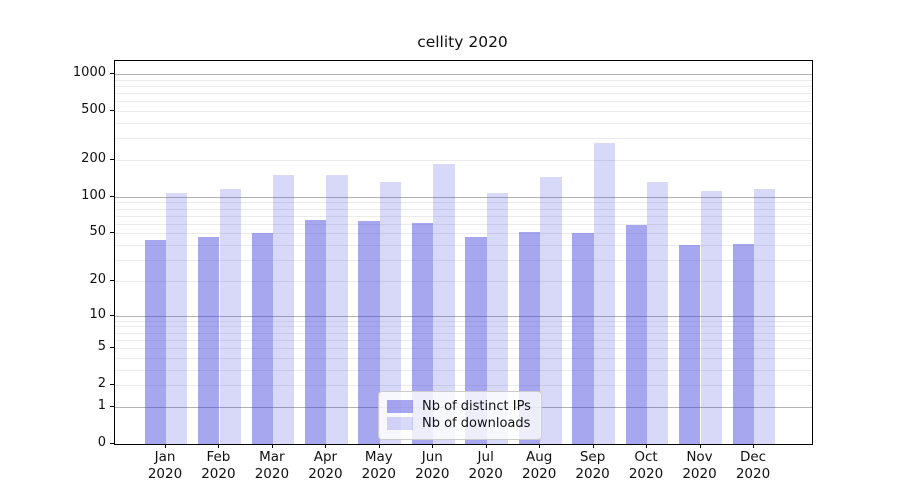 The image size is (900, 500). Describe the element at coordinates (690, 344) in the screenshot. I see `bar-nb-of-distinct-ips-nov` at that location.